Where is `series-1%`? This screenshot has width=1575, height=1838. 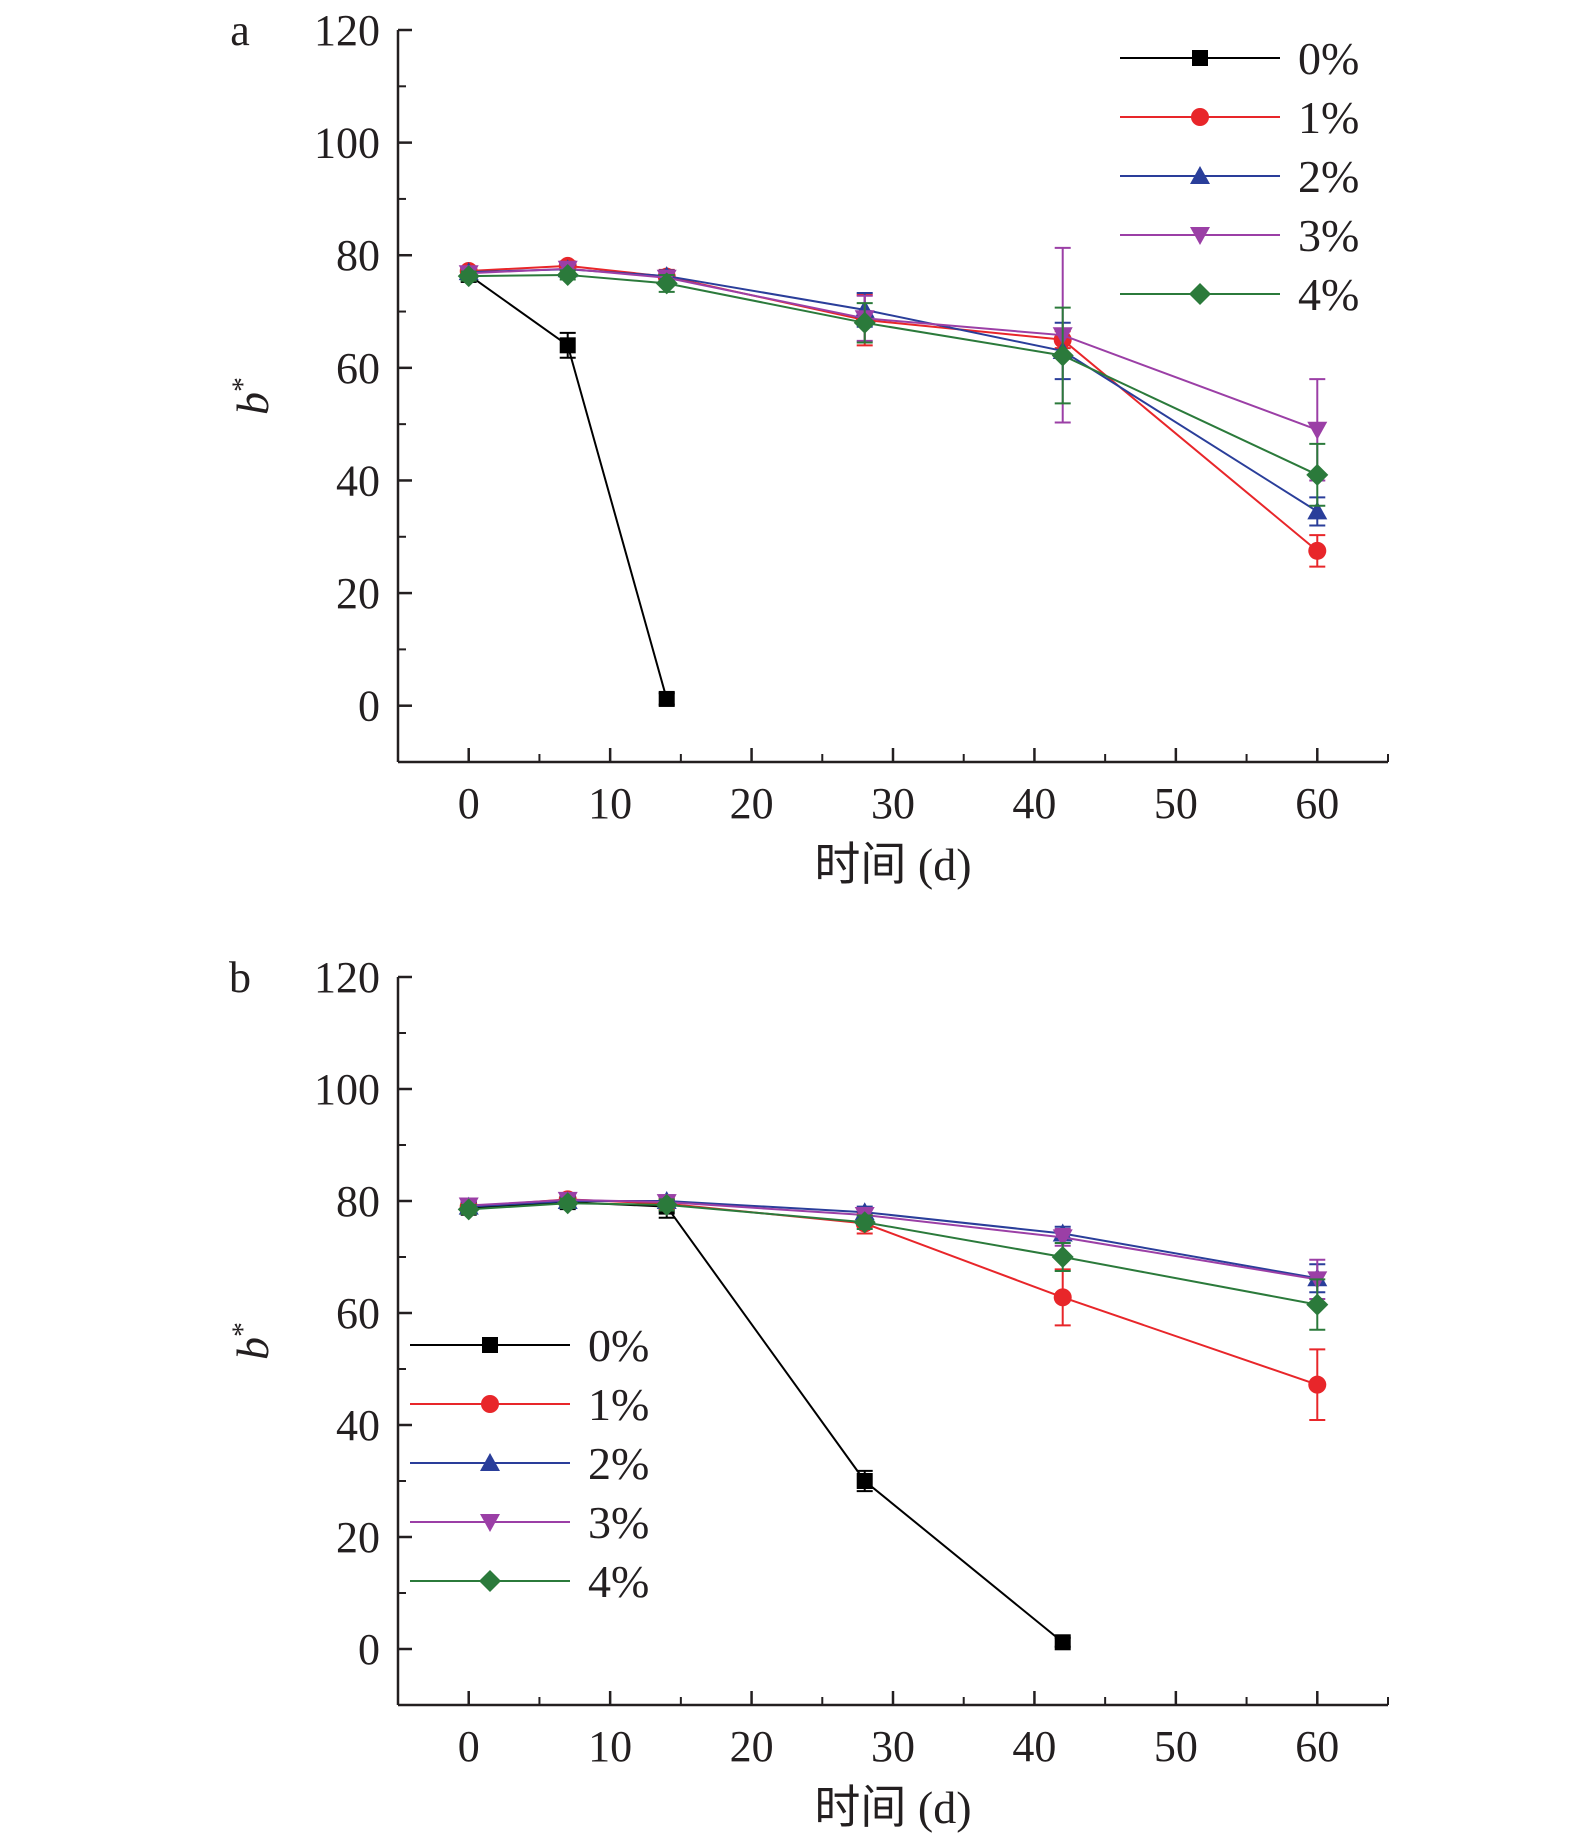 series-1% is located at coordinates (893, 412).